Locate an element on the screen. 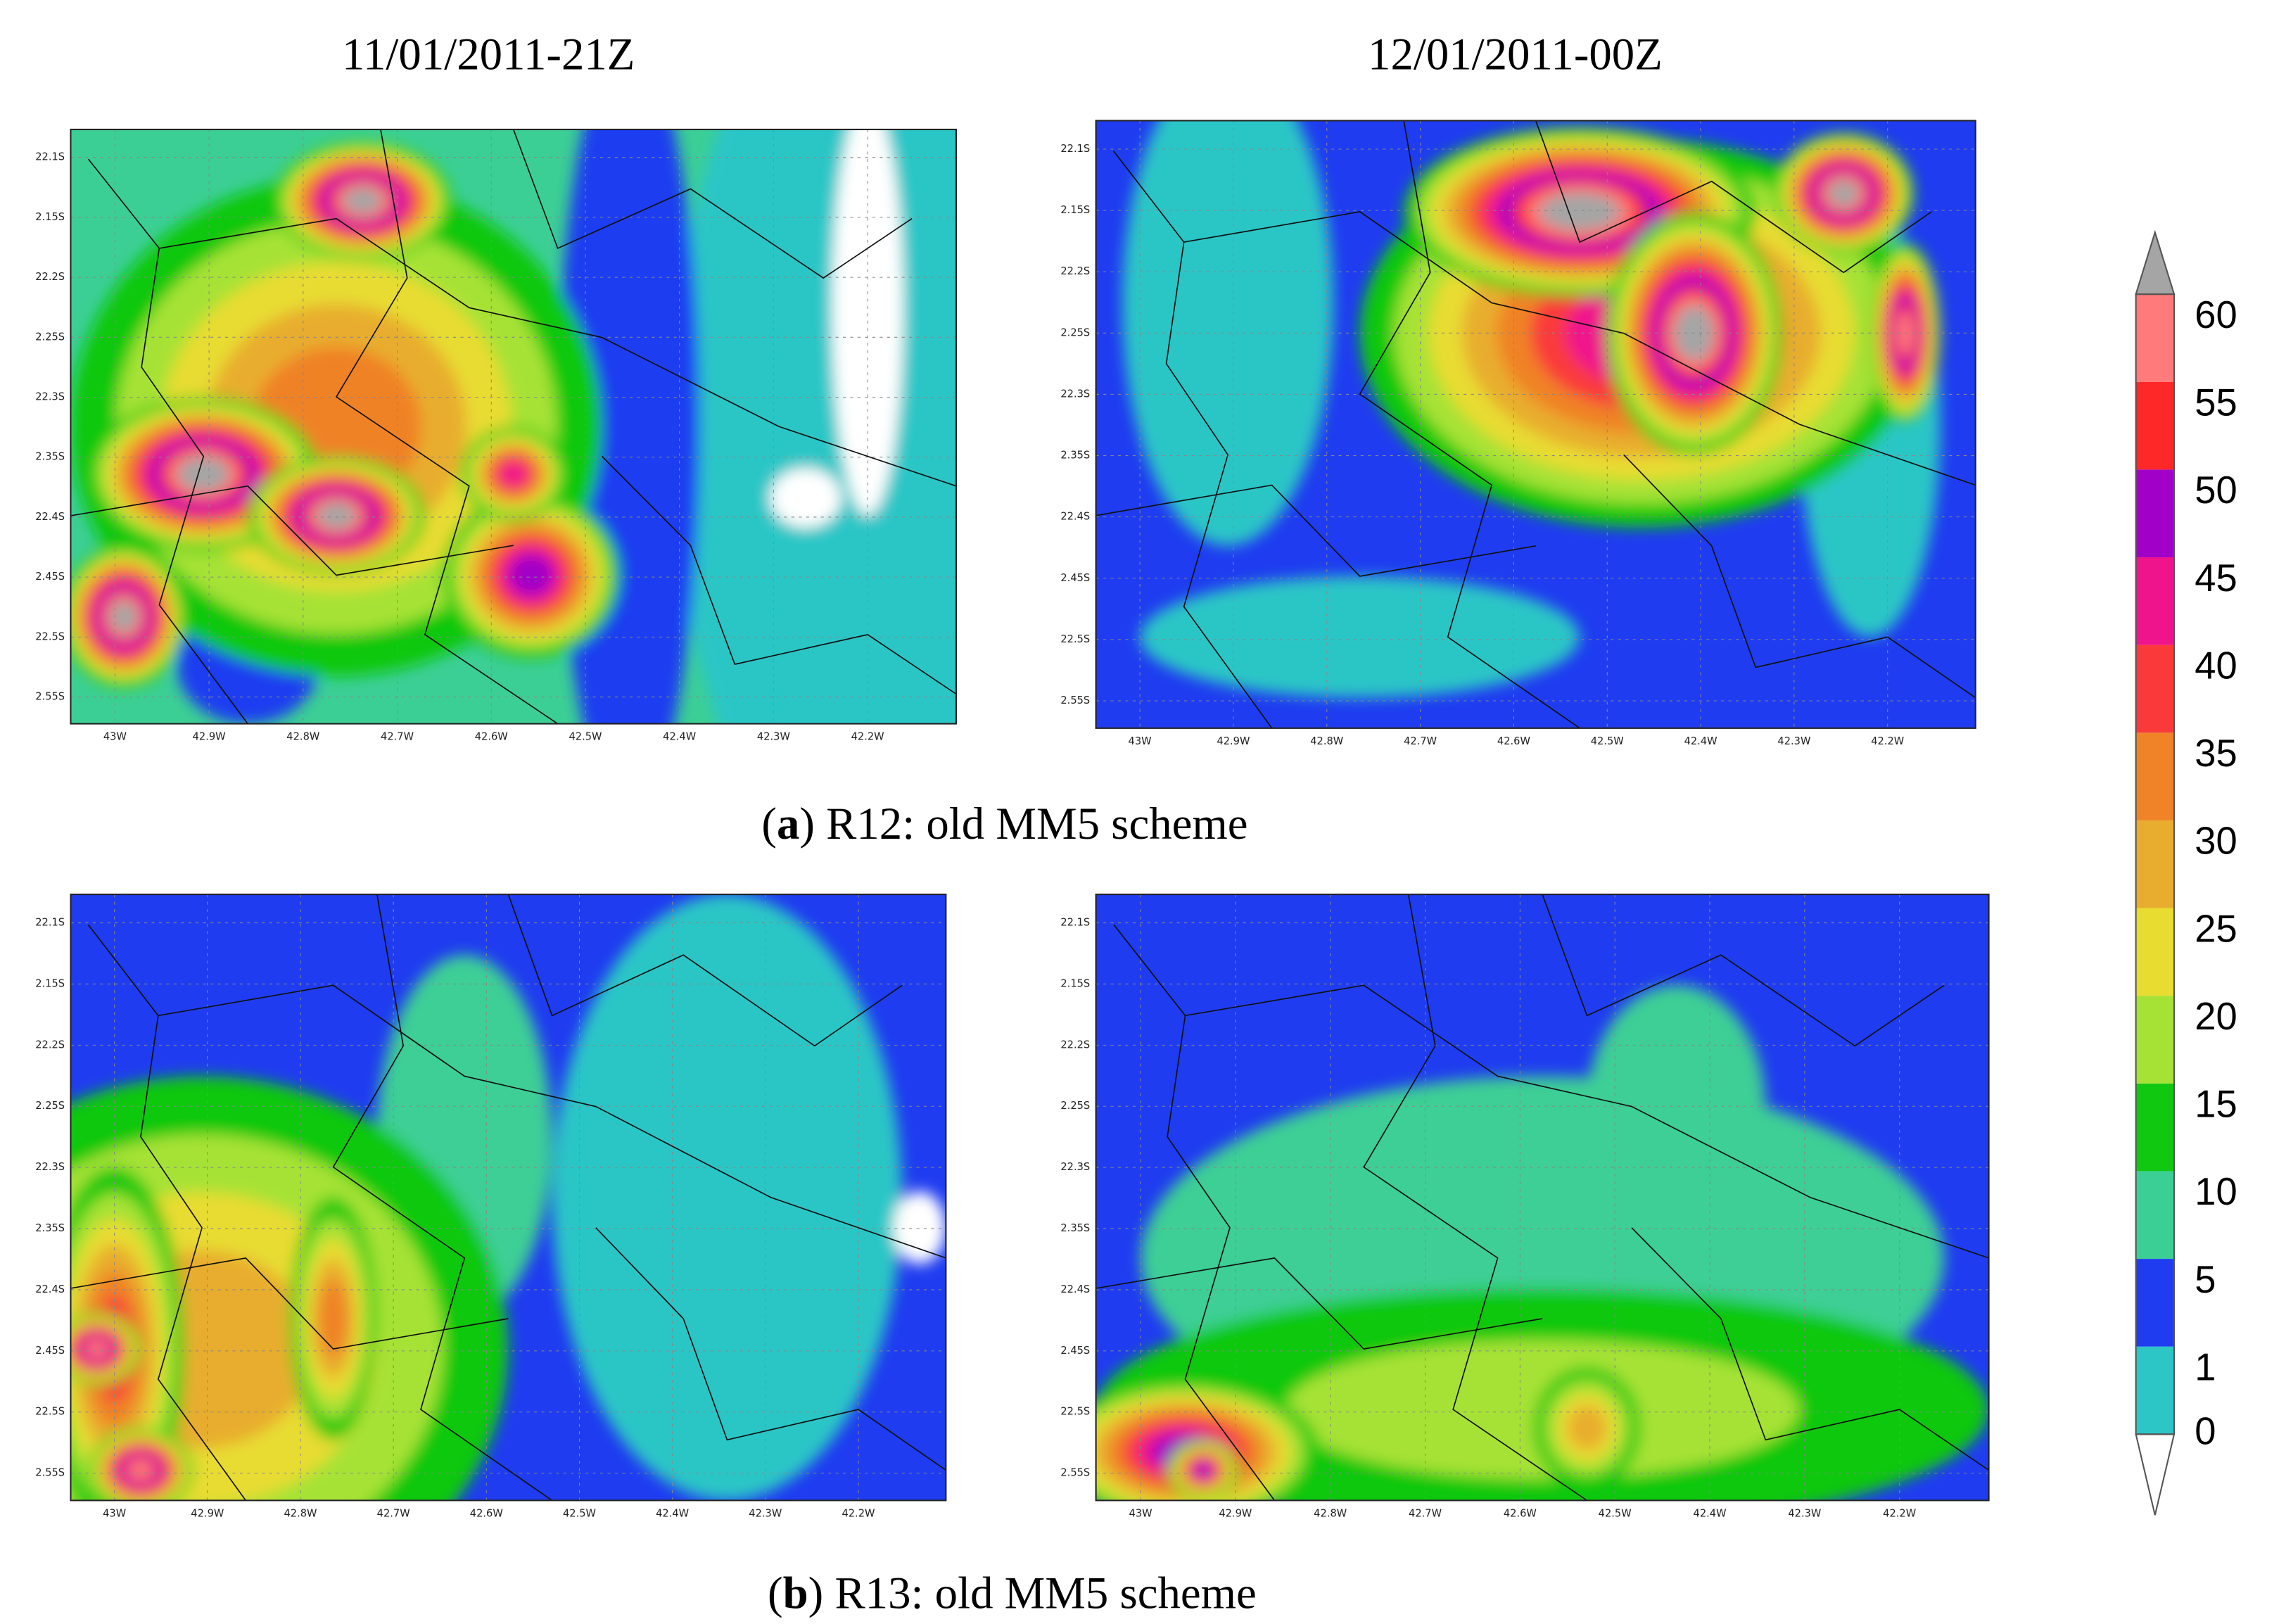 The width and height of the screenshot is (2286, 1624). colorbar-over is located at coordinates (2155, 262).